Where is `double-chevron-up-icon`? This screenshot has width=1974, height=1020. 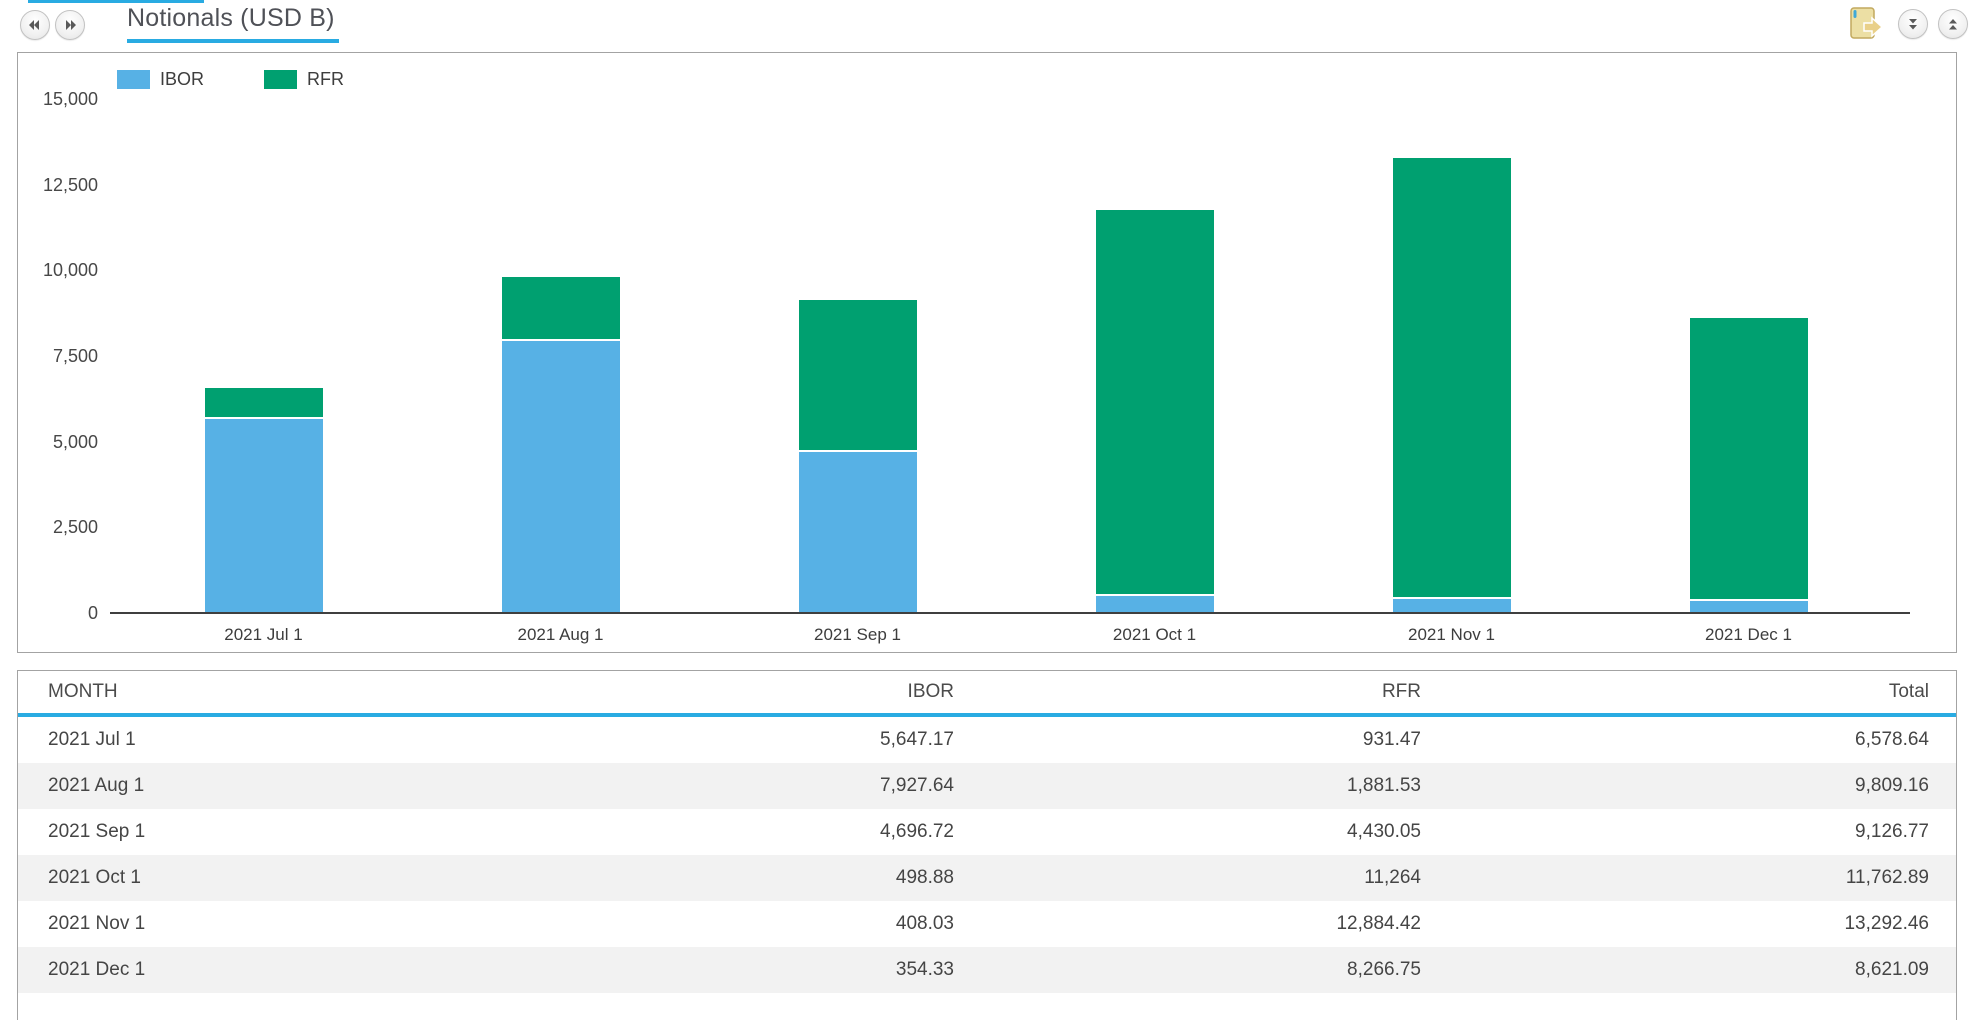
double-chevron-up-icon is located at coordinates (1953, 24).